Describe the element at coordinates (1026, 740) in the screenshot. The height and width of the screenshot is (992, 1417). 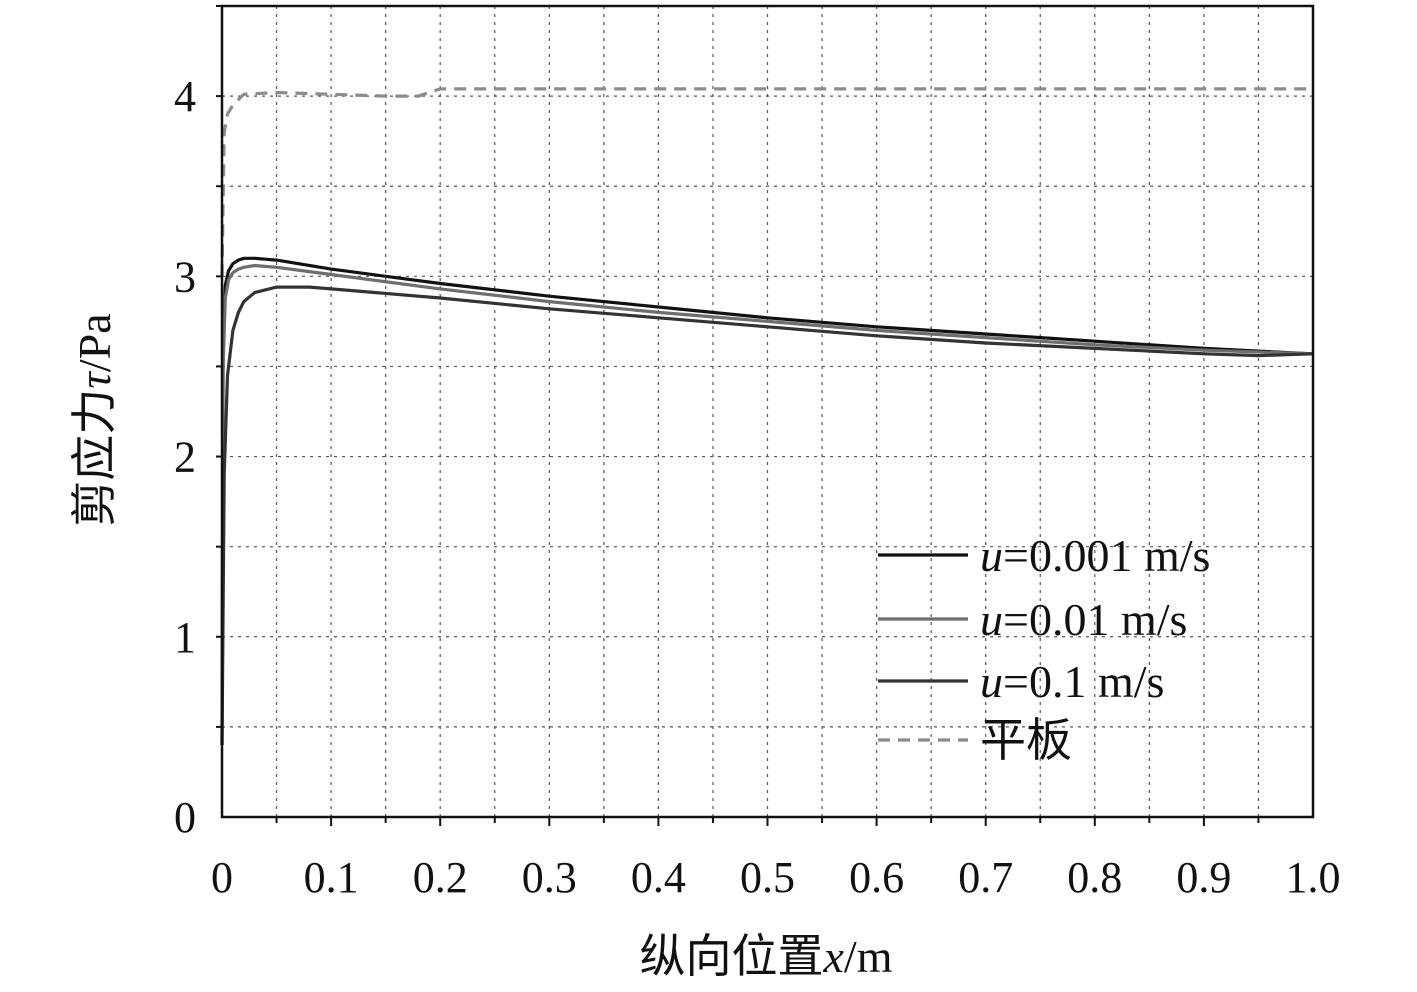
I see `legend-label-4: 平板` at that location.